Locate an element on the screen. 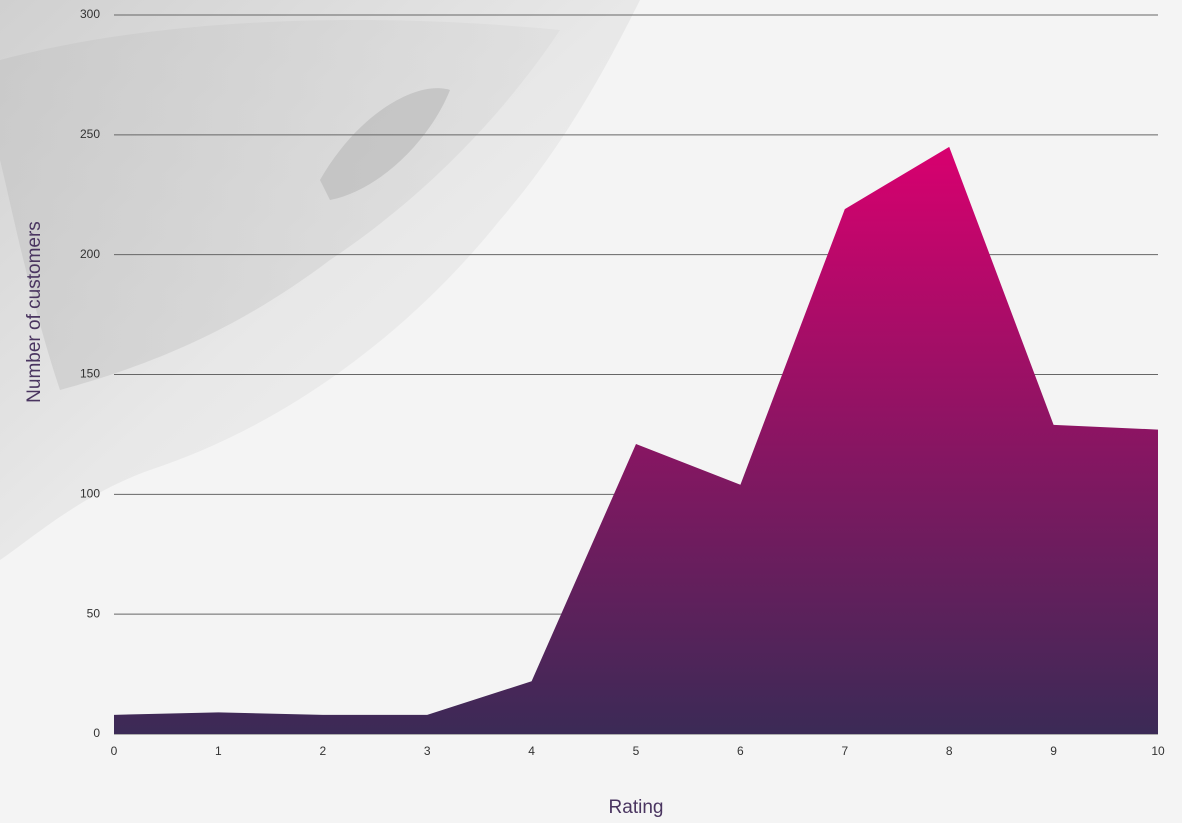 Image resolution: width=1182 pixels, height=823 pixels. x-tick-label: 2 is located at coordinates (322, 751).